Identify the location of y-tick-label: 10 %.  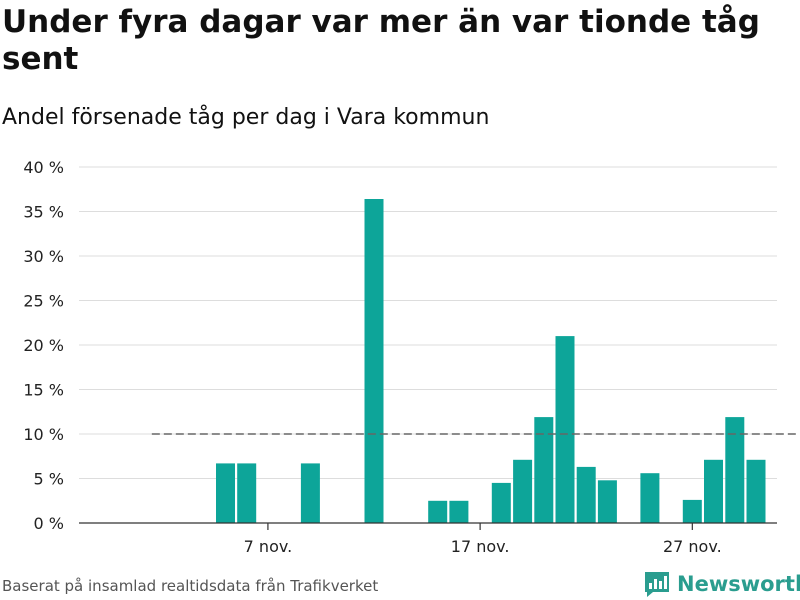
(43, 434).